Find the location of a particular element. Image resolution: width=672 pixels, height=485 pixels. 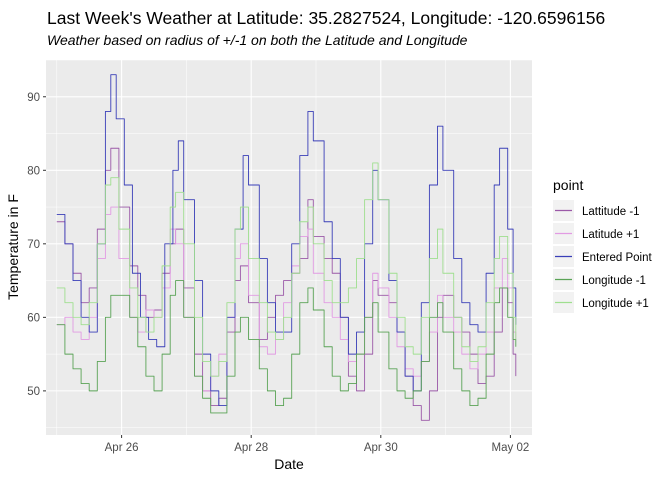

legend-label: Lattitude -1 is located at coordinates (611, 212).